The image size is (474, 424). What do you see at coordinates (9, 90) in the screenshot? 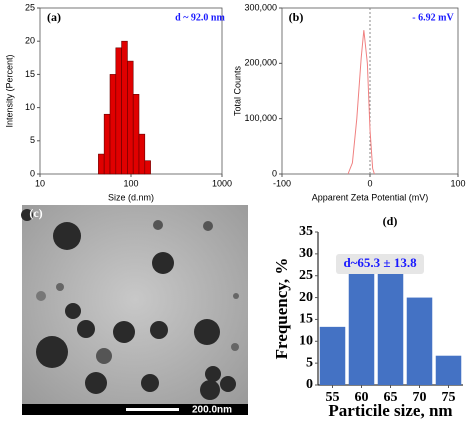
I see `y-axis-label: Intensity (Percent)` at bounding box center [9, 90].